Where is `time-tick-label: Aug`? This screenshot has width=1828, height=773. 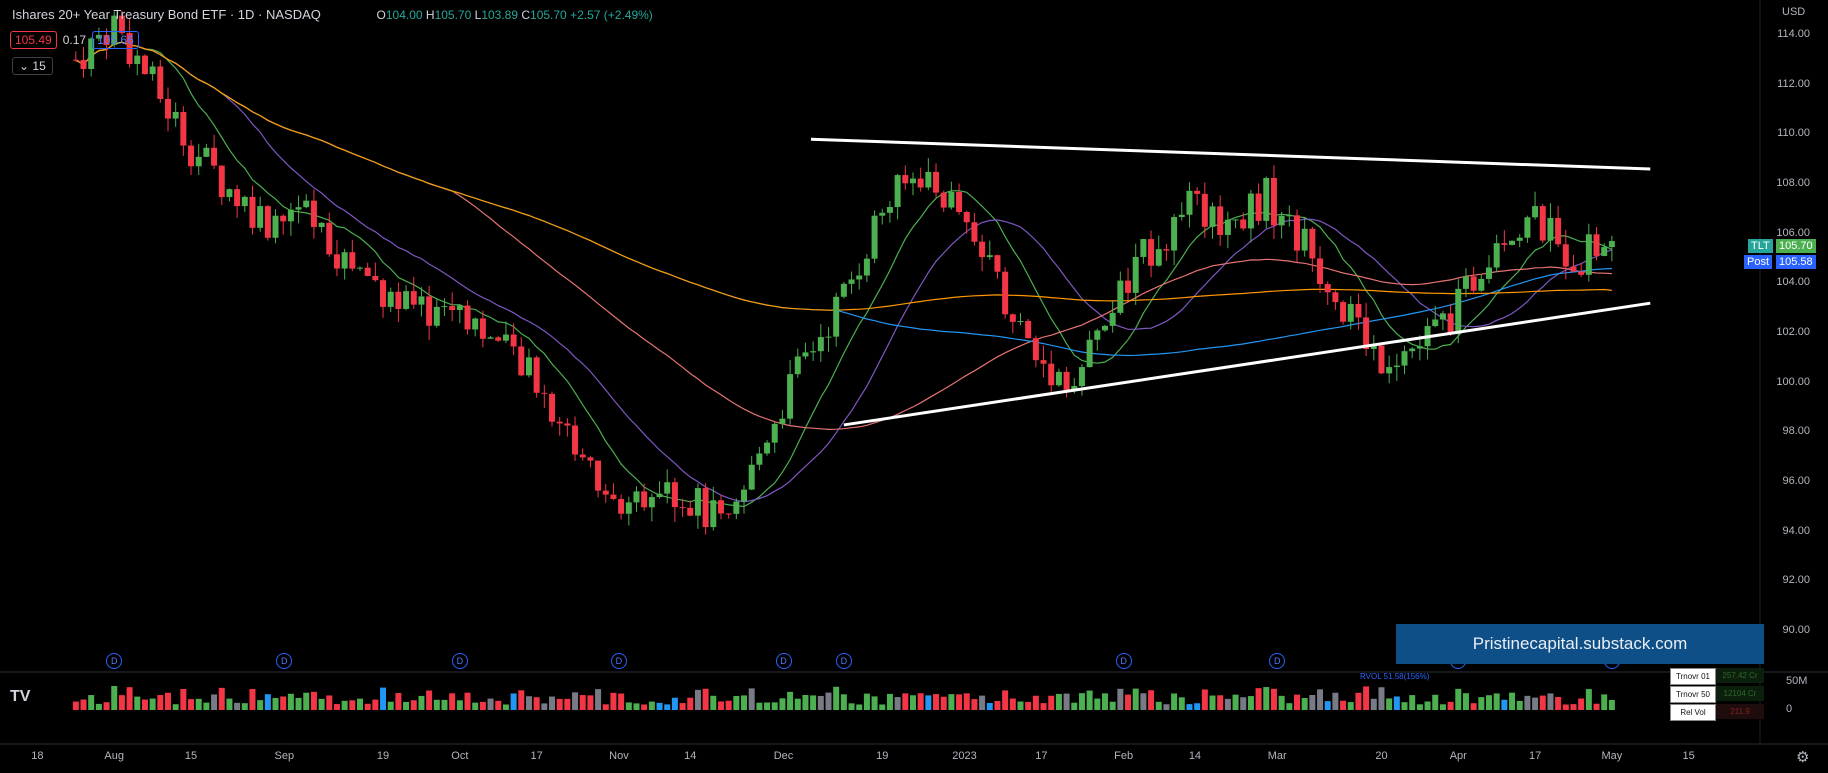 time-tick-label: Aug is located at coordinates (114, 756).